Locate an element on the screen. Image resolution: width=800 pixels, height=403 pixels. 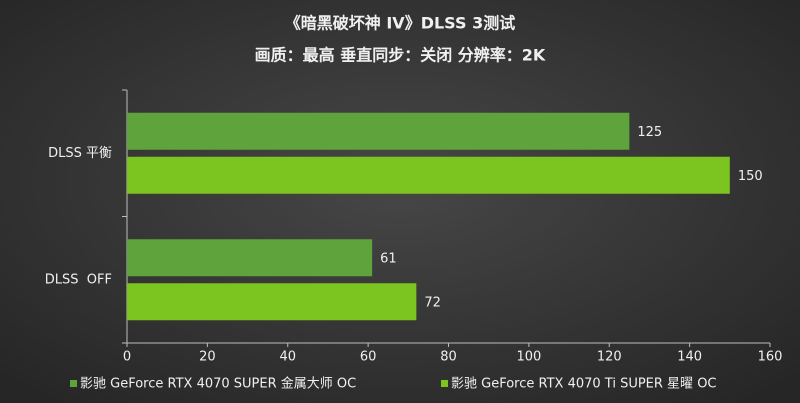
x-tick-label: 100 is located at coordinates (528, 357).